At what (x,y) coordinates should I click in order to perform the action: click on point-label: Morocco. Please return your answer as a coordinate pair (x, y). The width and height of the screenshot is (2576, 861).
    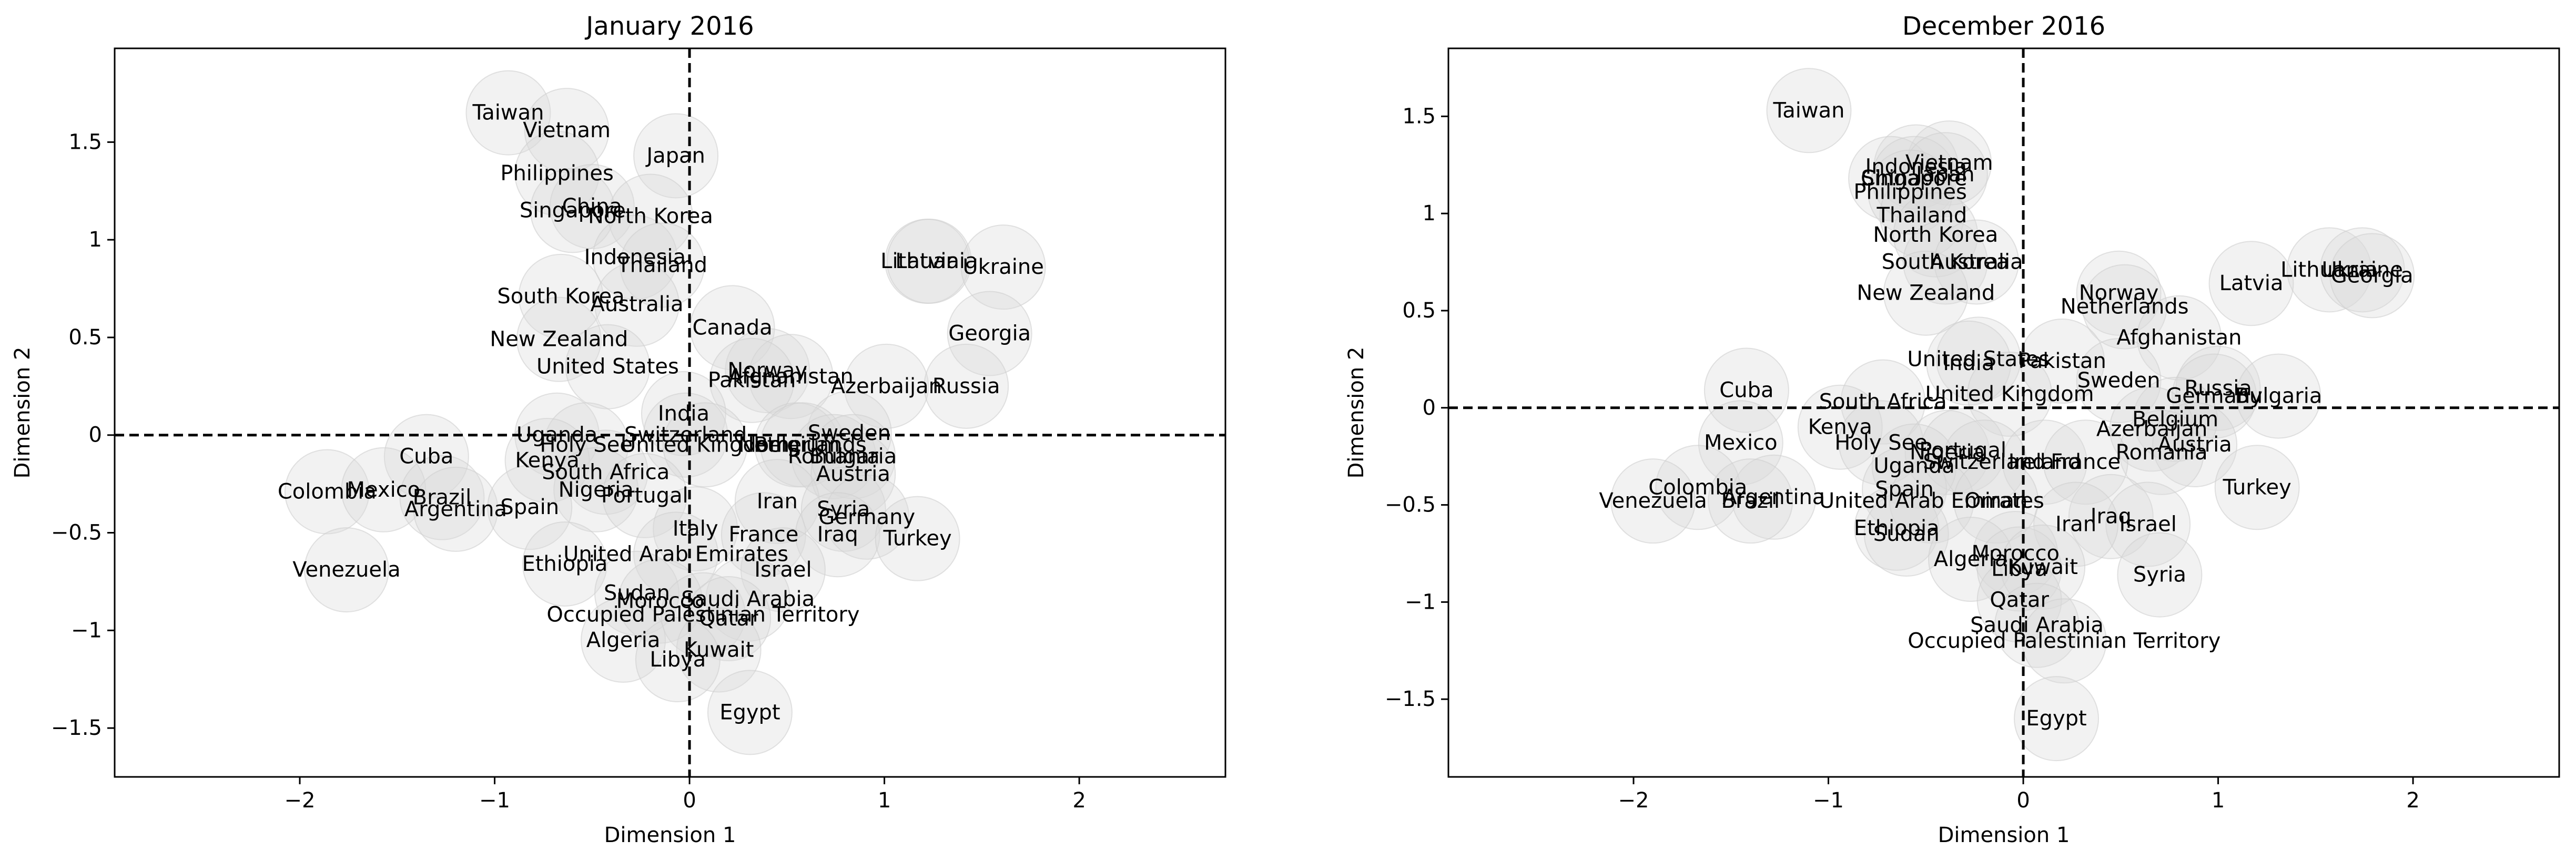
    Looking at the image, I should click on (2015, 553).